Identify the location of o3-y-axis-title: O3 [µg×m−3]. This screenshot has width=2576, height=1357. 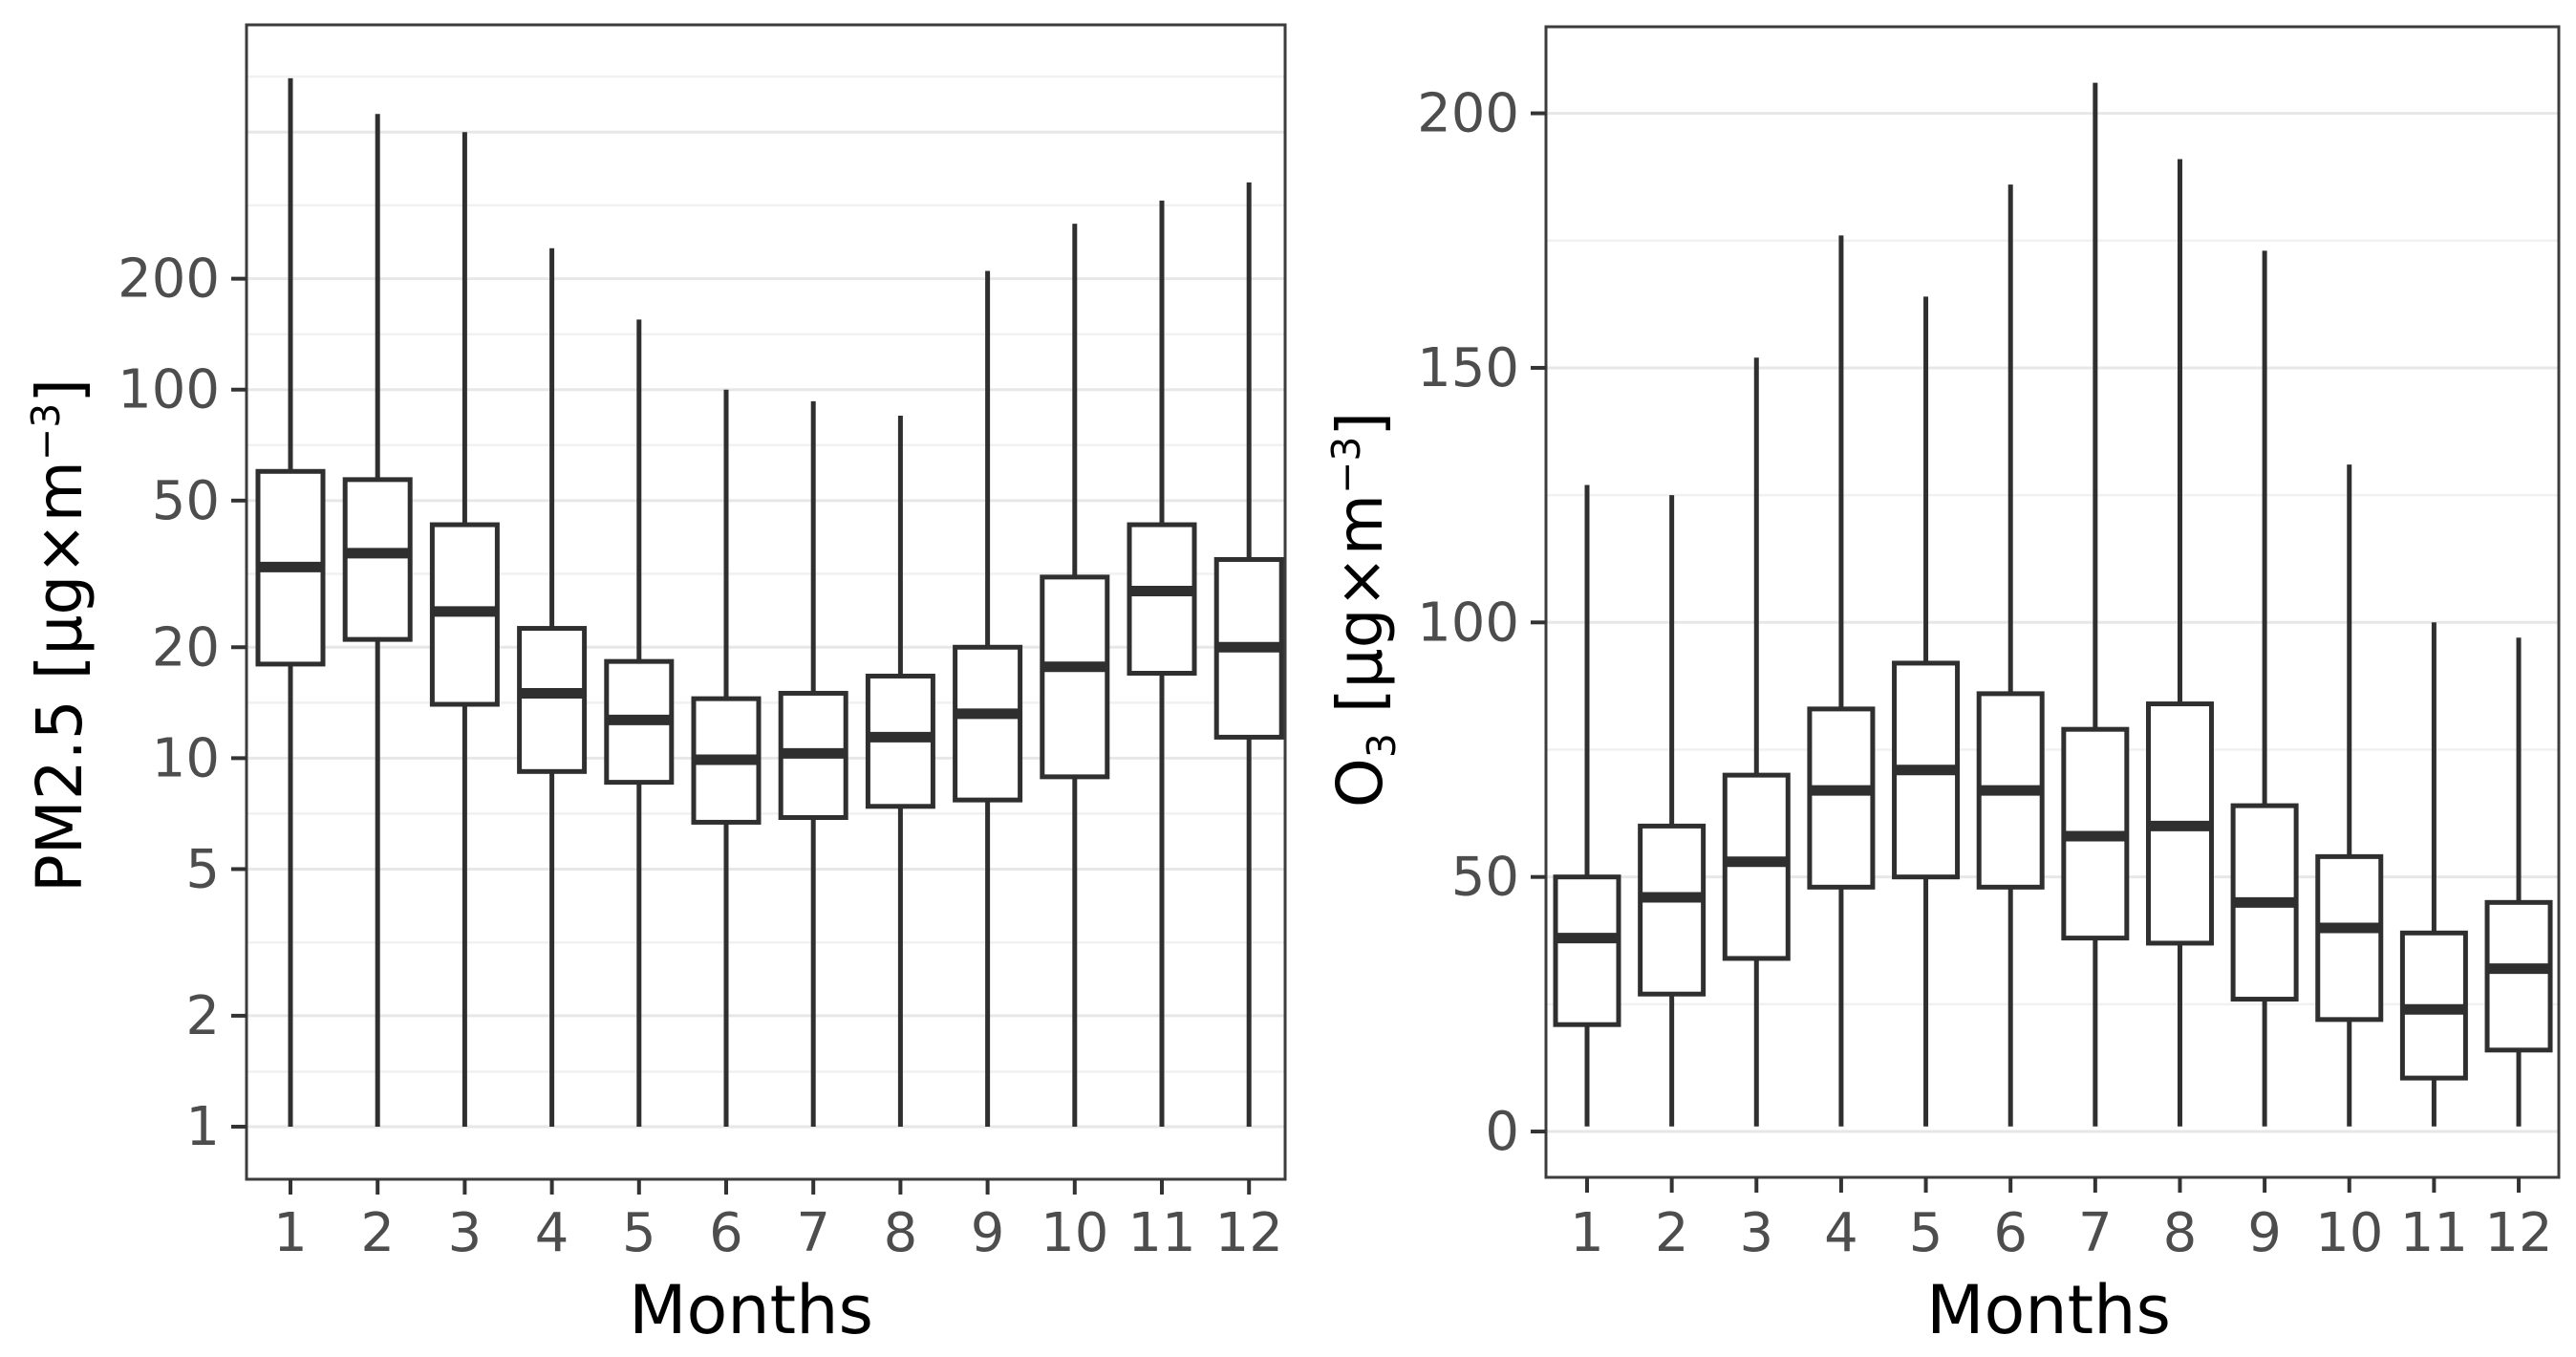
(1364, 610).